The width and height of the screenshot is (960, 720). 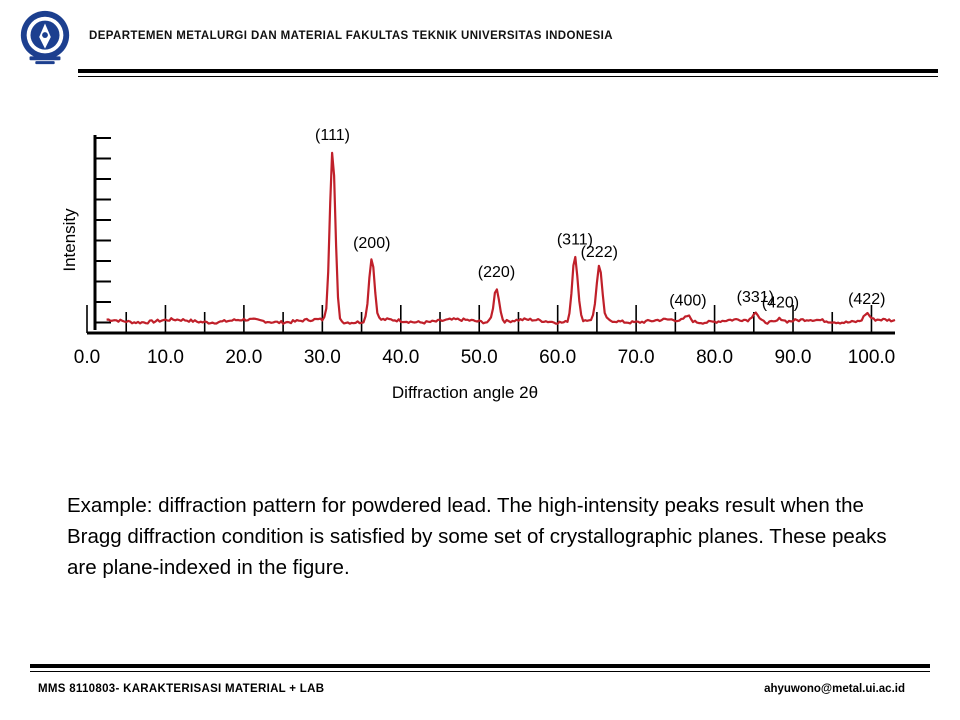 I want to click on footer-divider-thin, so click(x=480, y=671).